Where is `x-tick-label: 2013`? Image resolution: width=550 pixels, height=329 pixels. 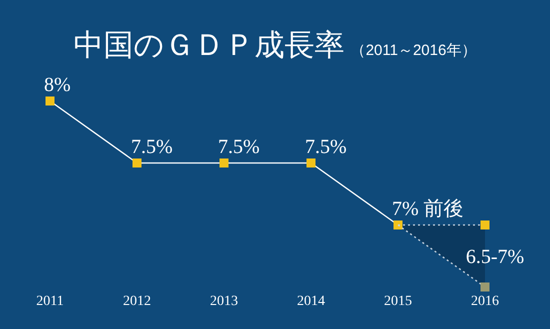 x-tick-label: 2013 is located at coordinates (224, 301).